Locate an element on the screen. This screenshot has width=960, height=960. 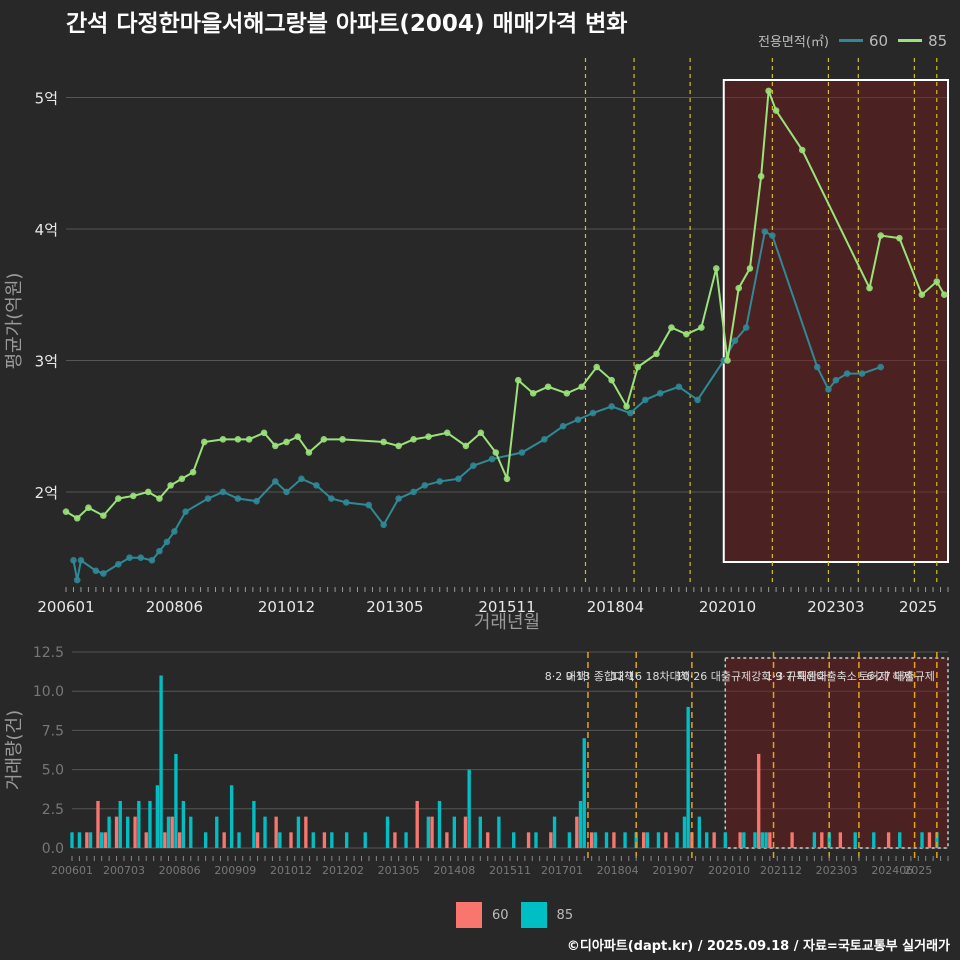
legend-fill-label-85: 85 is located at coordinates (565, 915).